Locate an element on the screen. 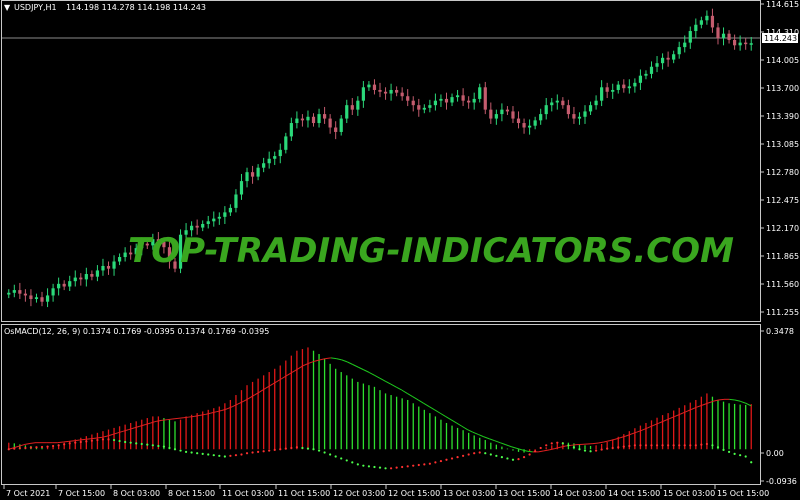  price-tick-label: 113.390 is located at coordinates (782, 116).